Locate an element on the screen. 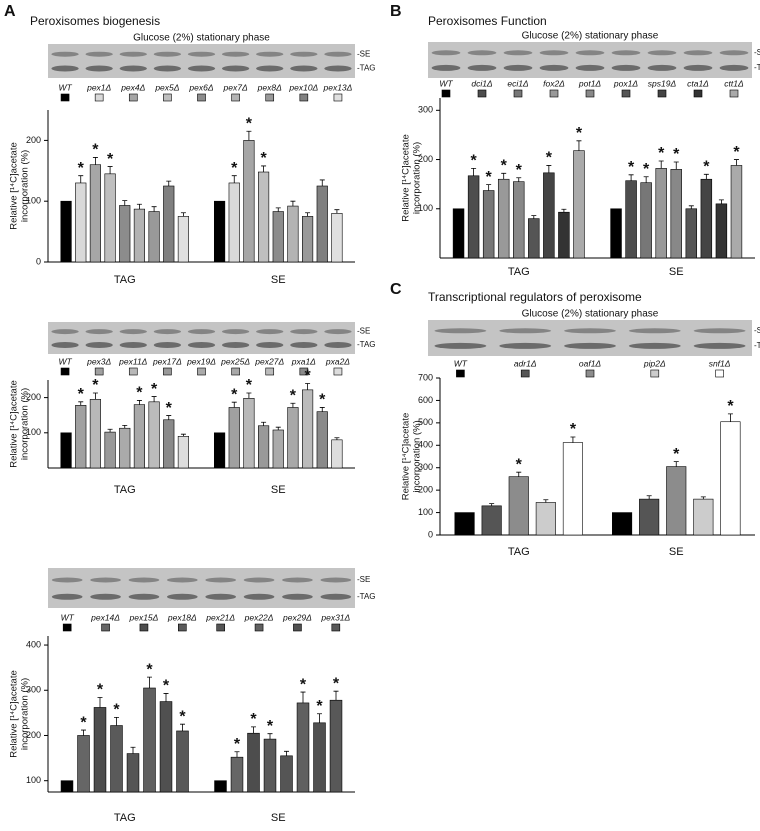  blot-lane-label: -TAG is located at coordinates (757, 67).